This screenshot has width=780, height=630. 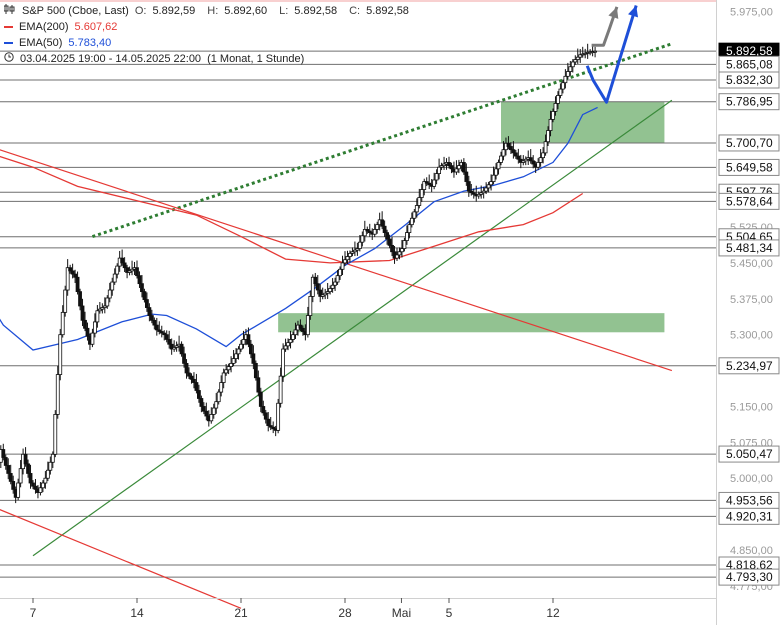 I want to click on ohlc-close-value: 5.892,58, so click(x=387, y=11).